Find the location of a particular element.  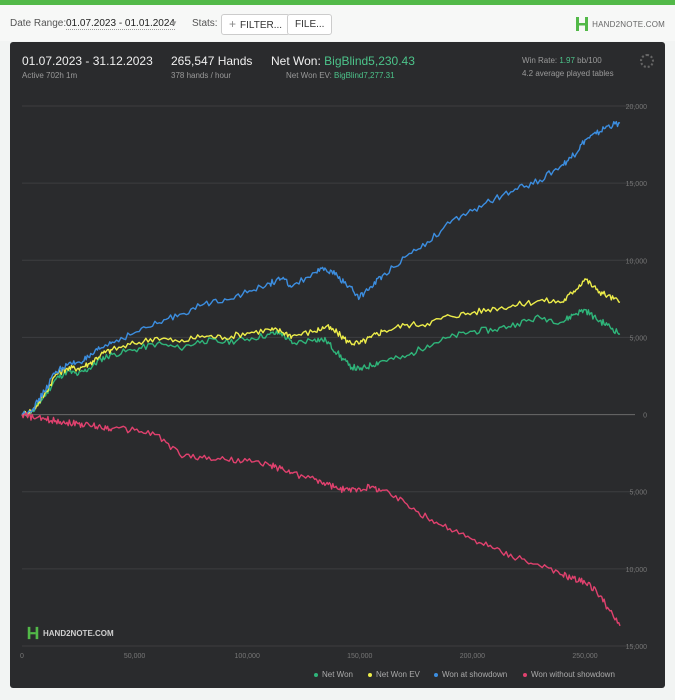

win-rate-label: Win Rate: is located at coordinates (540, 60).